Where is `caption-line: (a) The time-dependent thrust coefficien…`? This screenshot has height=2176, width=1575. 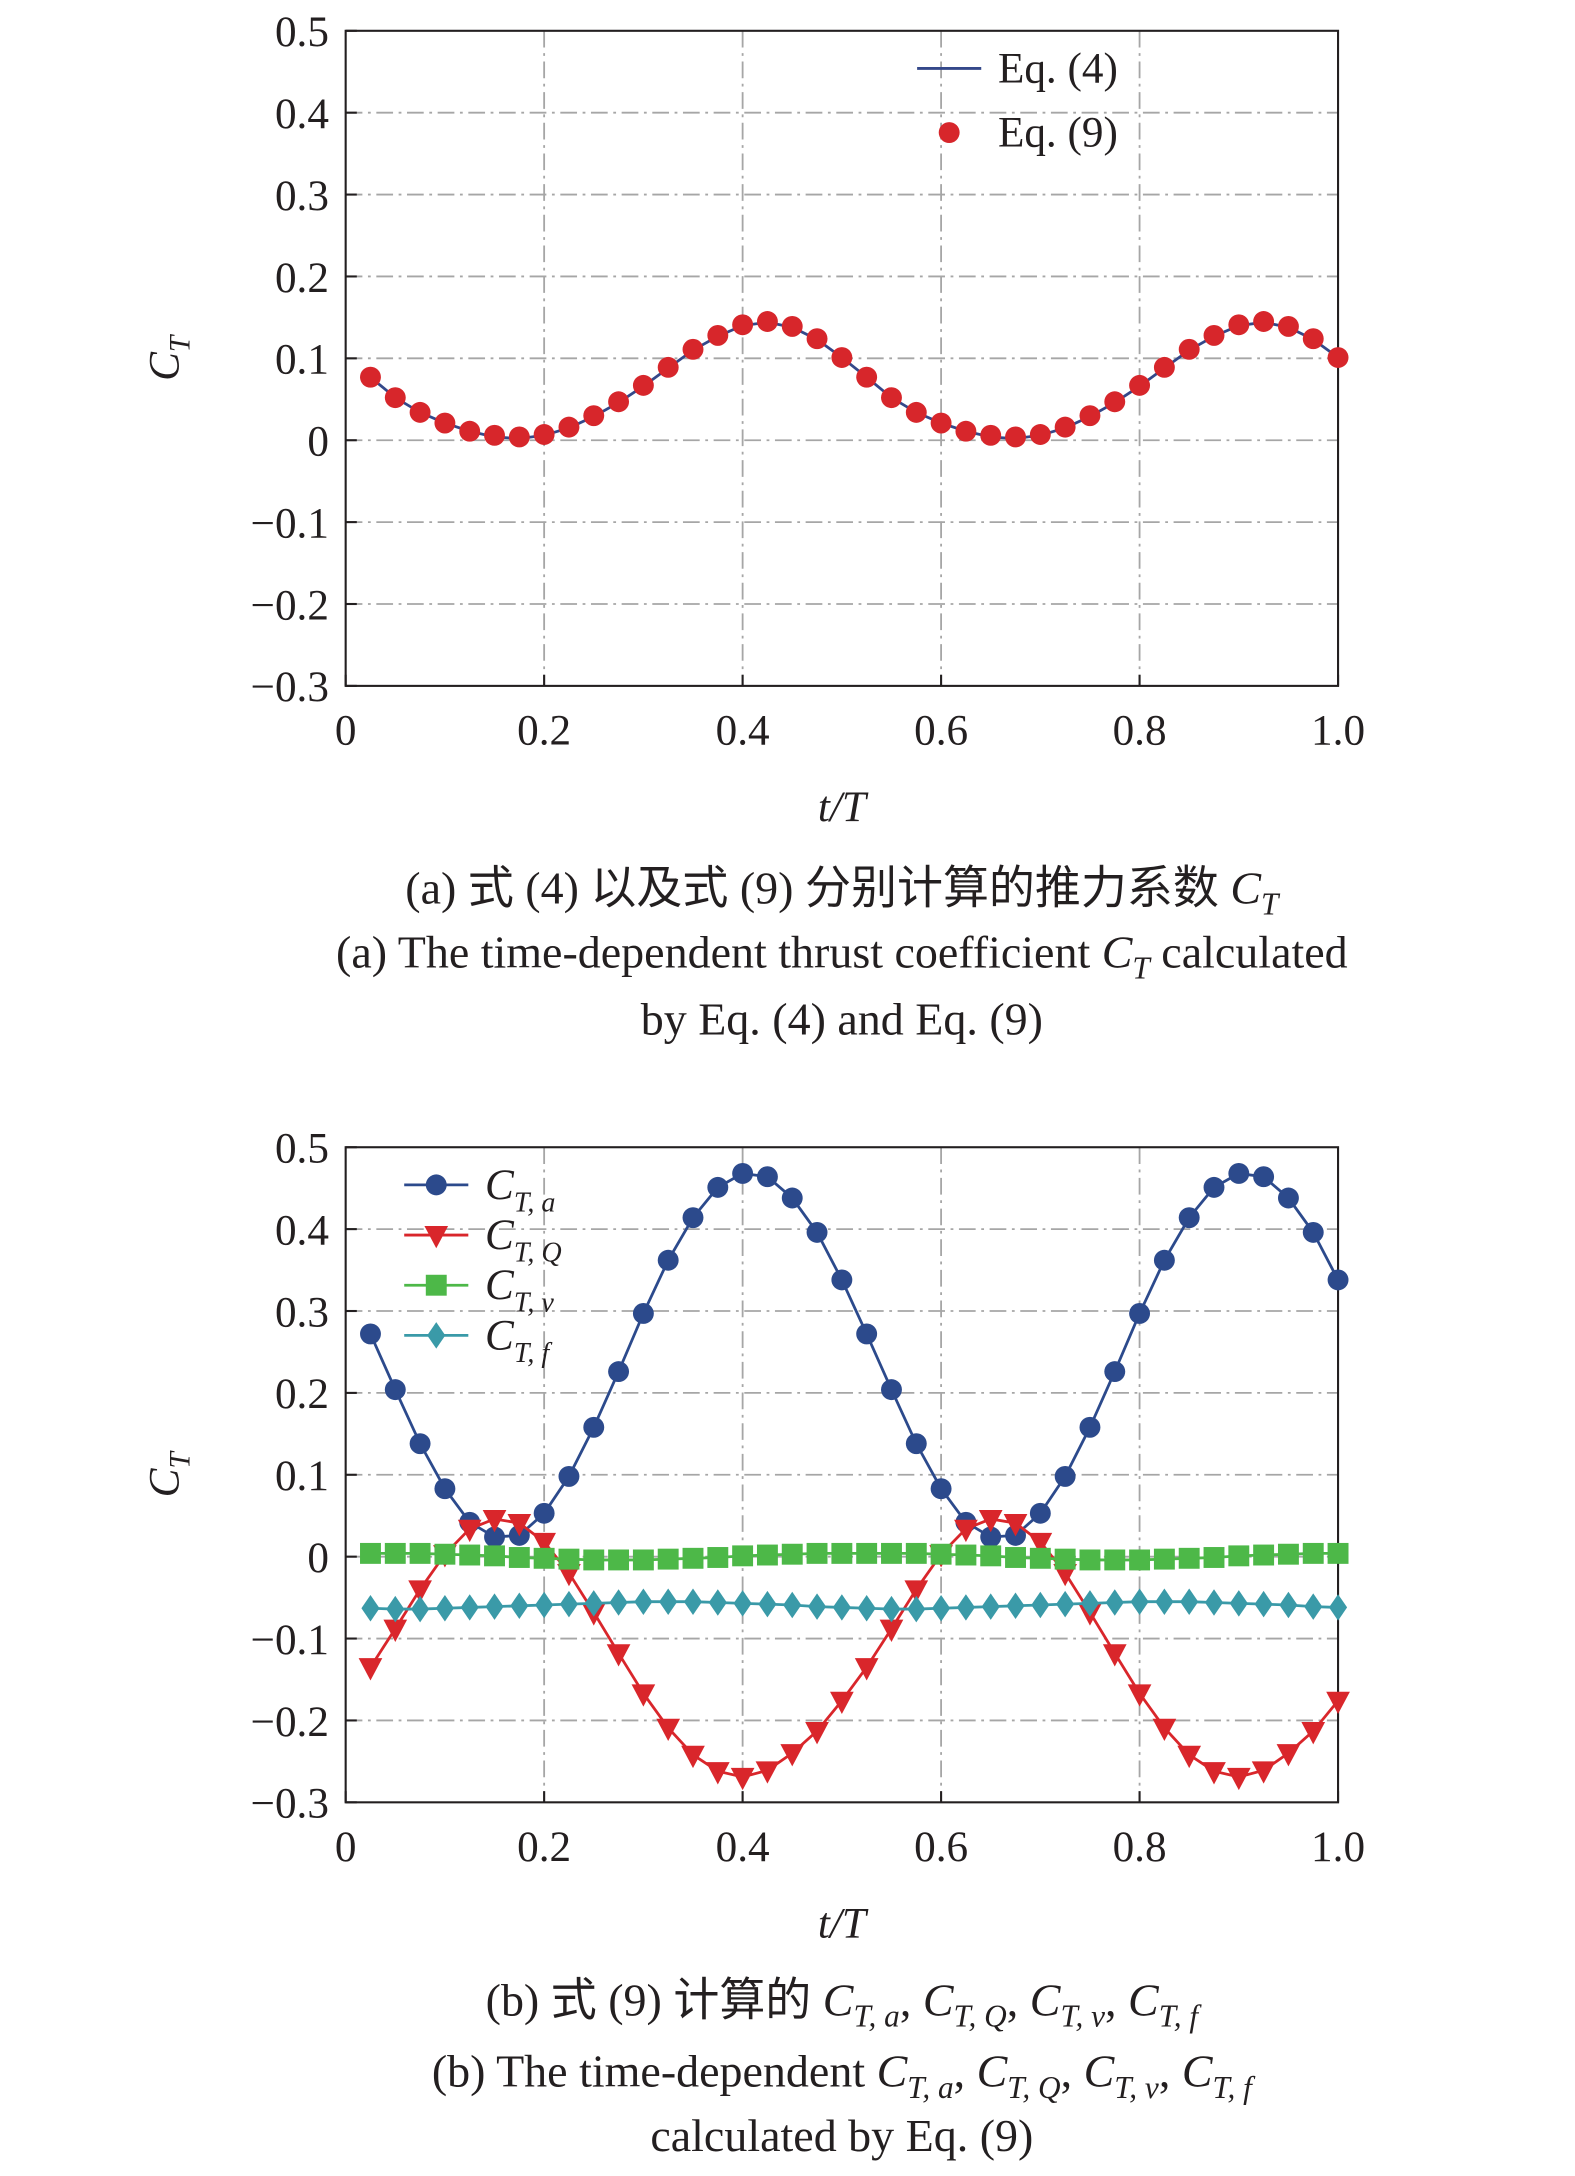
caption-line: (a) The time-dependent thrust coefficien… is located at coordinates (842, 955).